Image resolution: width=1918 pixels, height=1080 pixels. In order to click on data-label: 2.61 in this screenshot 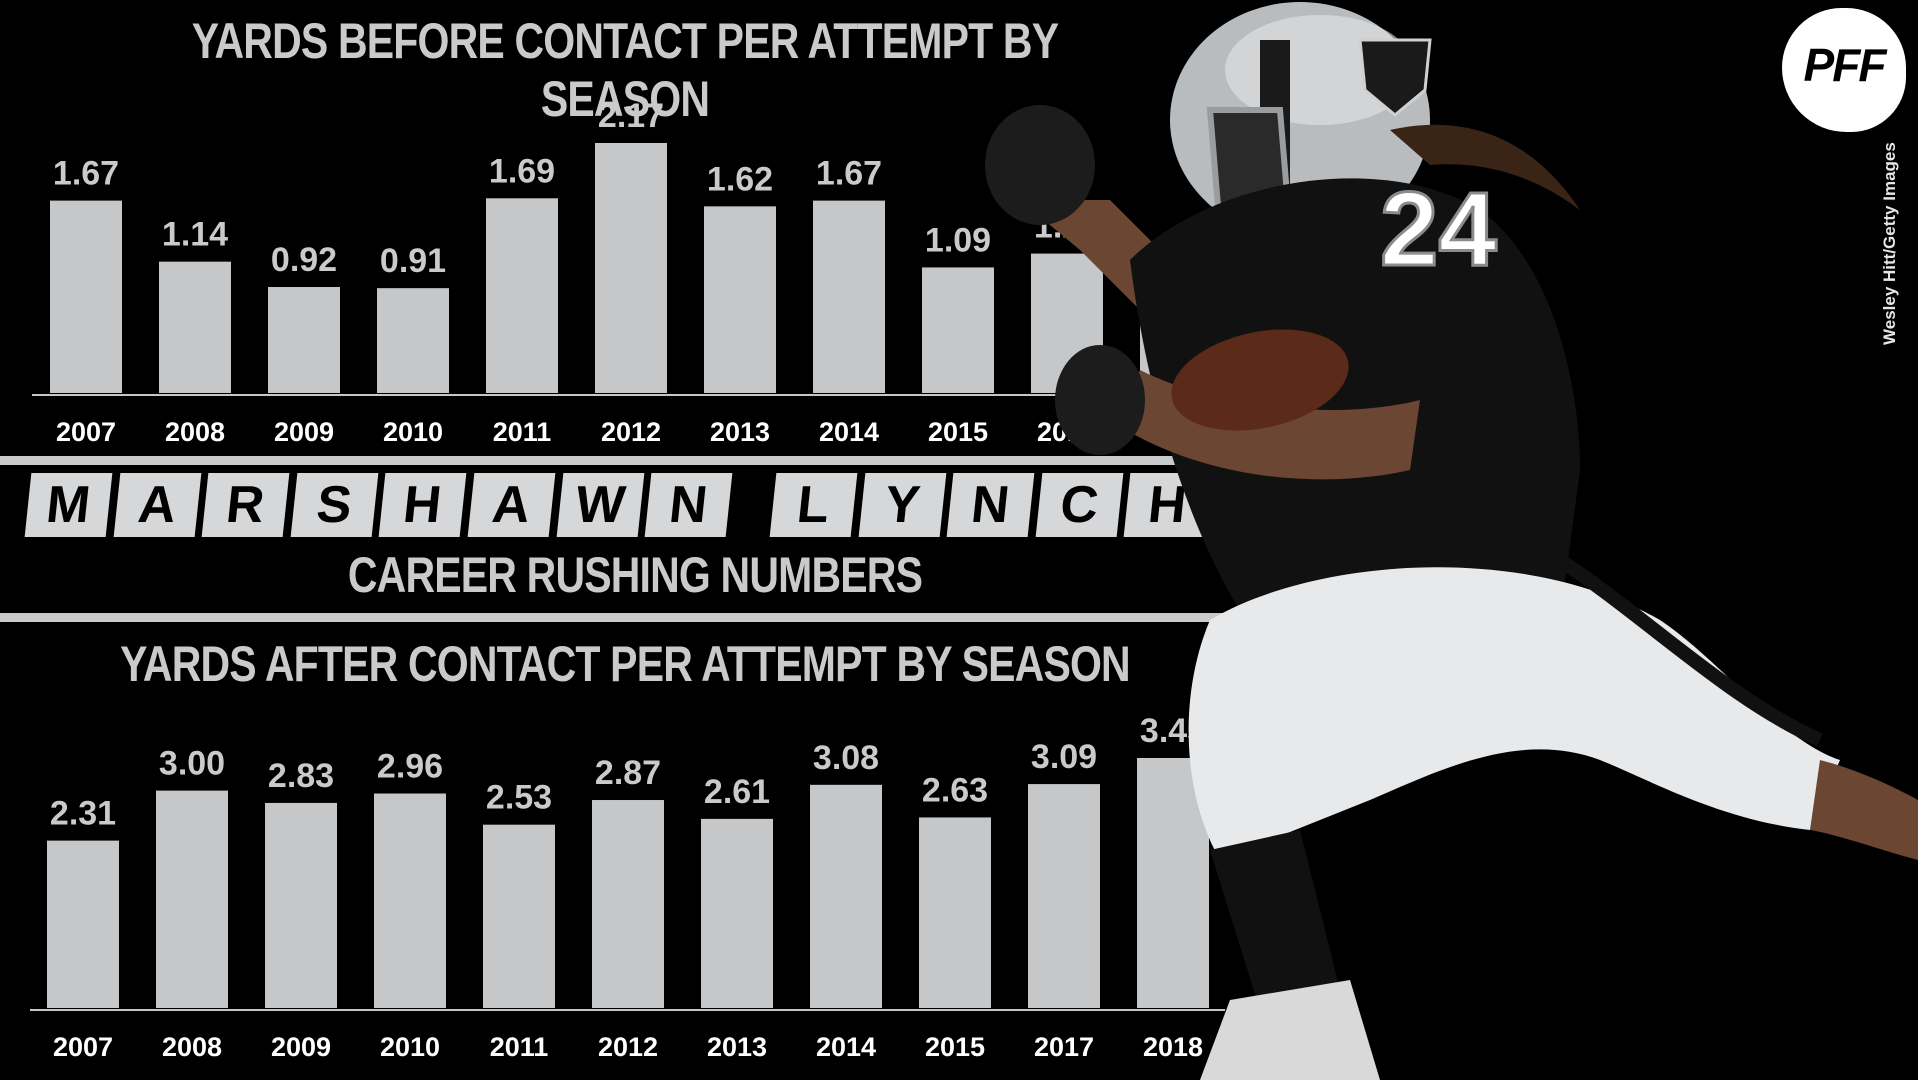, I will do `click(737, 792)`.